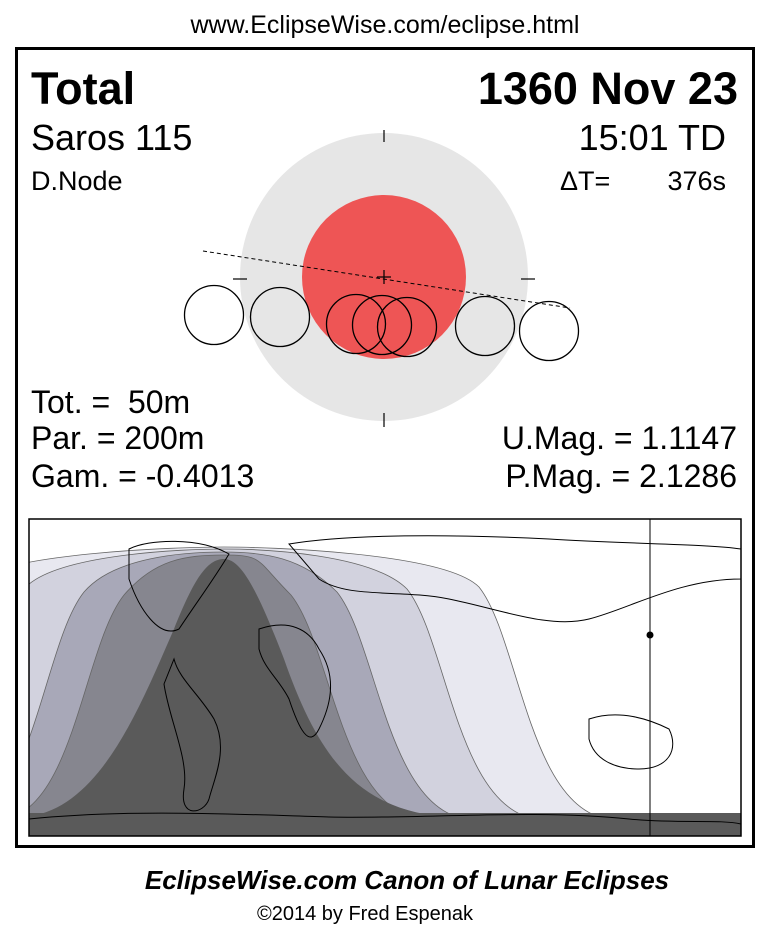 The height and width of the screenshot is (940, 770). I want to click on moon-greatest, so click(382, 325).